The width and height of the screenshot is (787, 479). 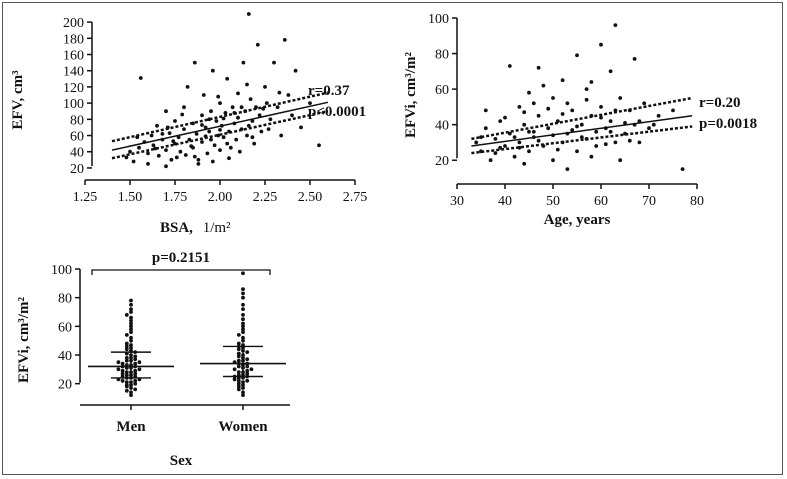 What do you see at coordinates (220, 126) in the screenshot?
I see `bsa-regression-line` at bounding box center [220, 126].